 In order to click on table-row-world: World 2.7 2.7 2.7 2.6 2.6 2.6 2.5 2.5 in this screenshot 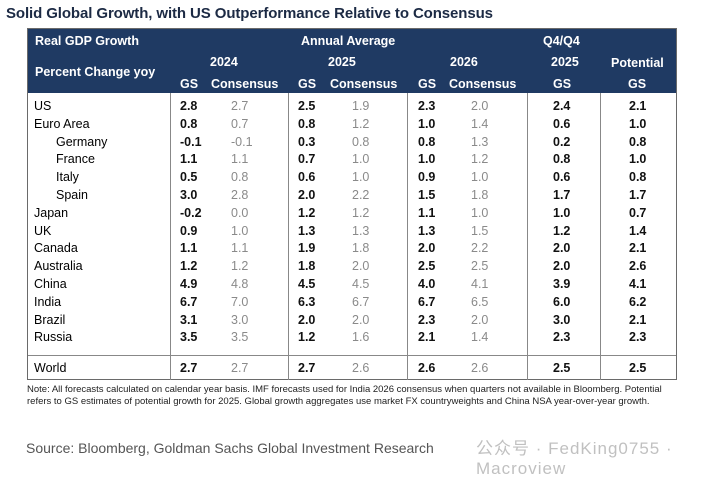, I will do `click(352, 369)`.